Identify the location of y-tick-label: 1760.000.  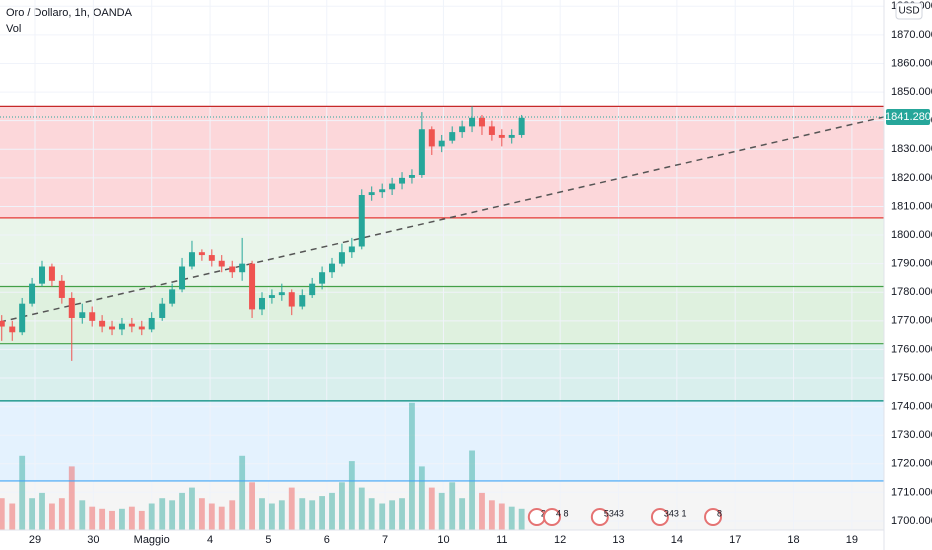
(911, 349).